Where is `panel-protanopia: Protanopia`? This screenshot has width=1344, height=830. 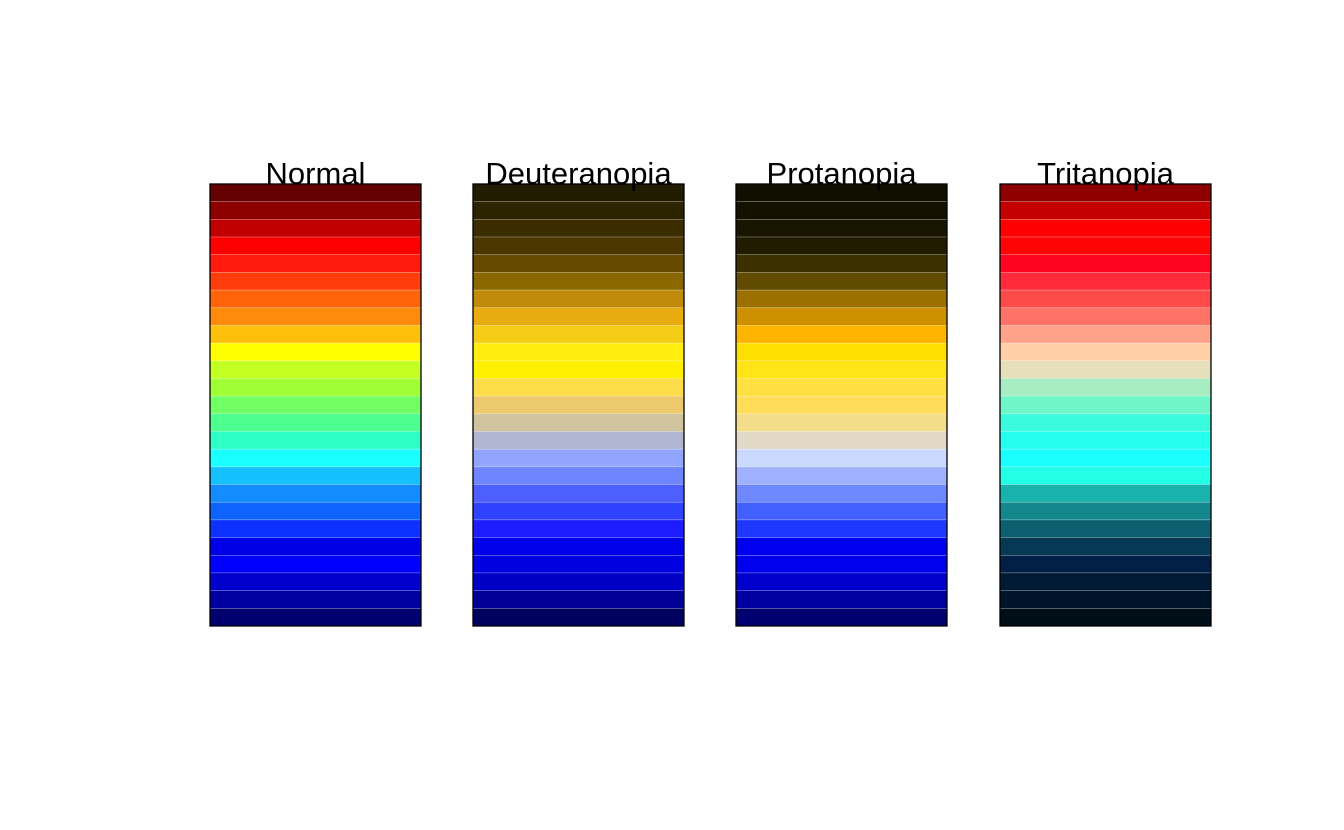
panel-protanopia: Protanopia is located at coordinates (841, 391).